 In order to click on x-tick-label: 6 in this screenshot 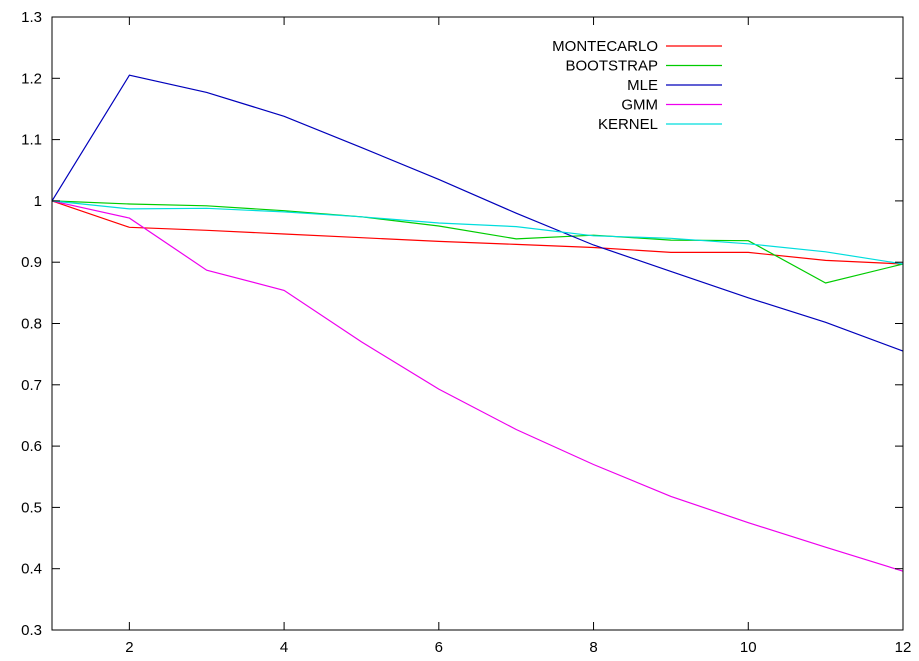, I will do `click(439, 647)`.